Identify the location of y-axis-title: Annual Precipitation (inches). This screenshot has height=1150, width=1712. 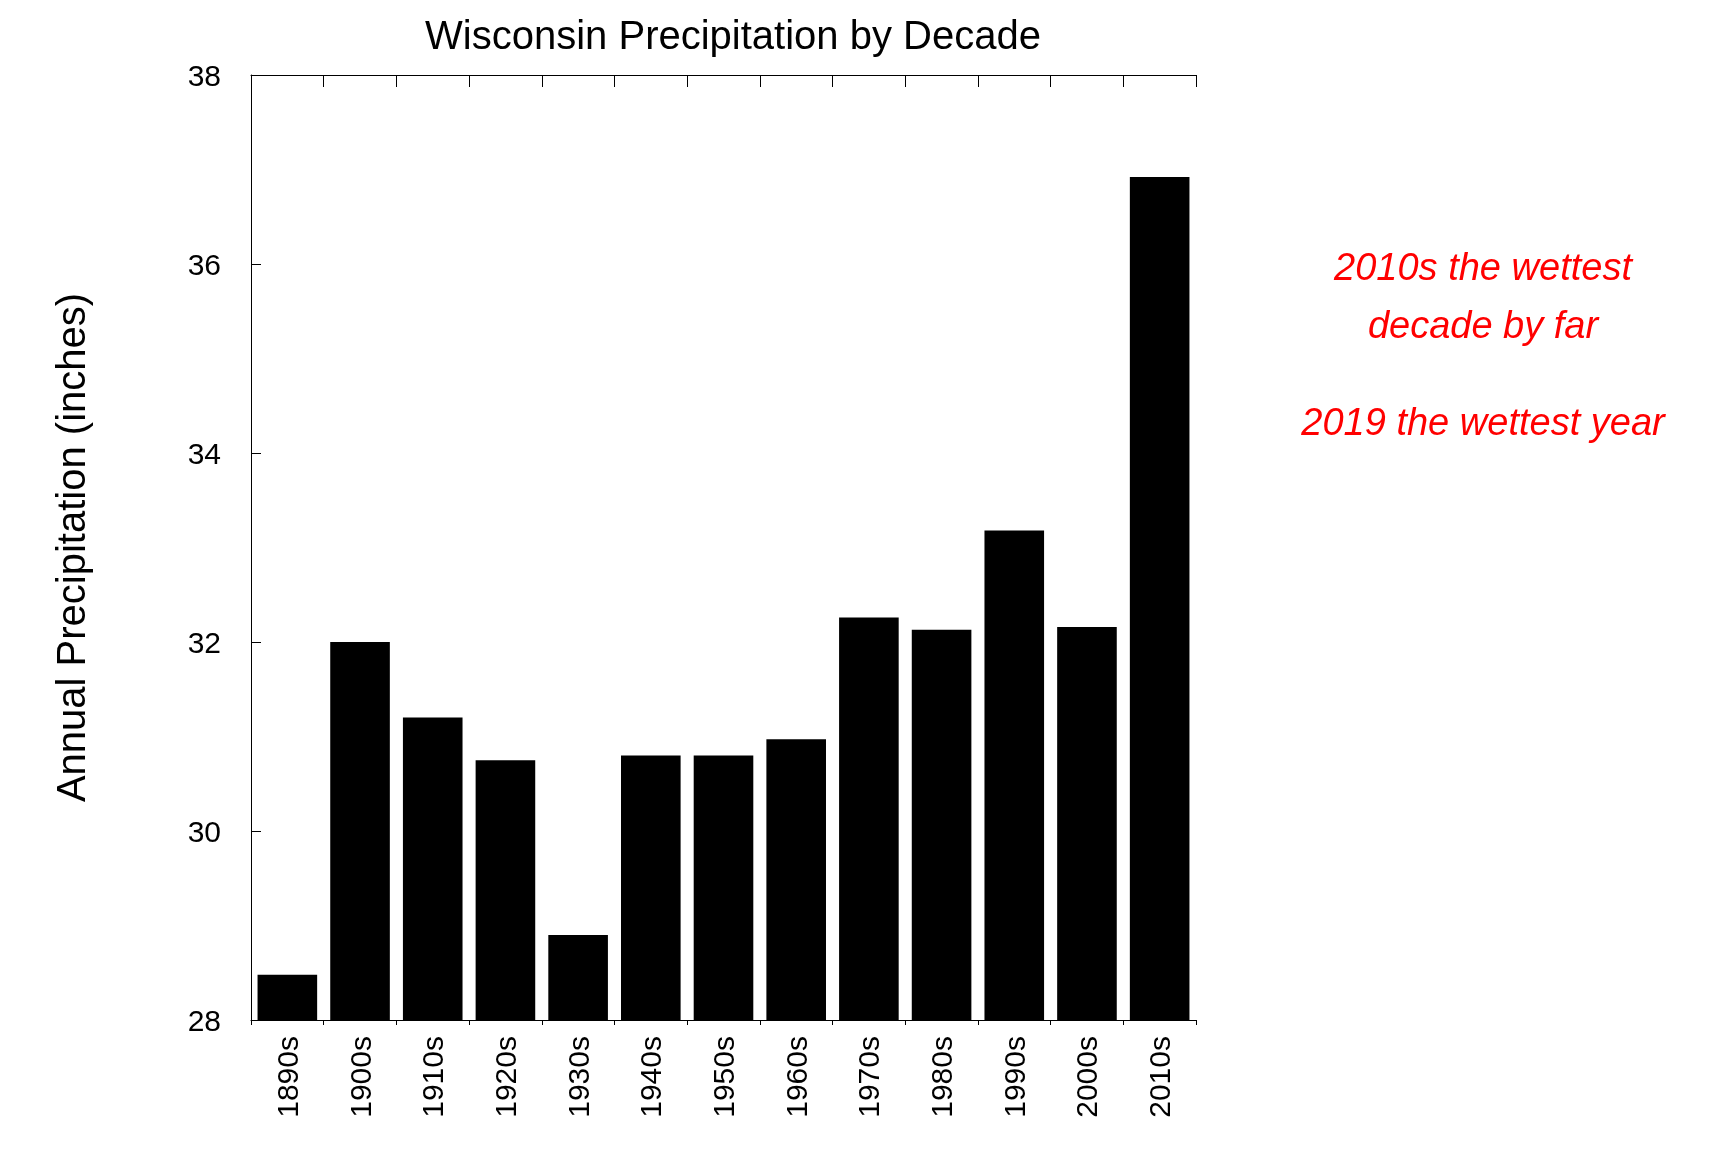
(71, 547).